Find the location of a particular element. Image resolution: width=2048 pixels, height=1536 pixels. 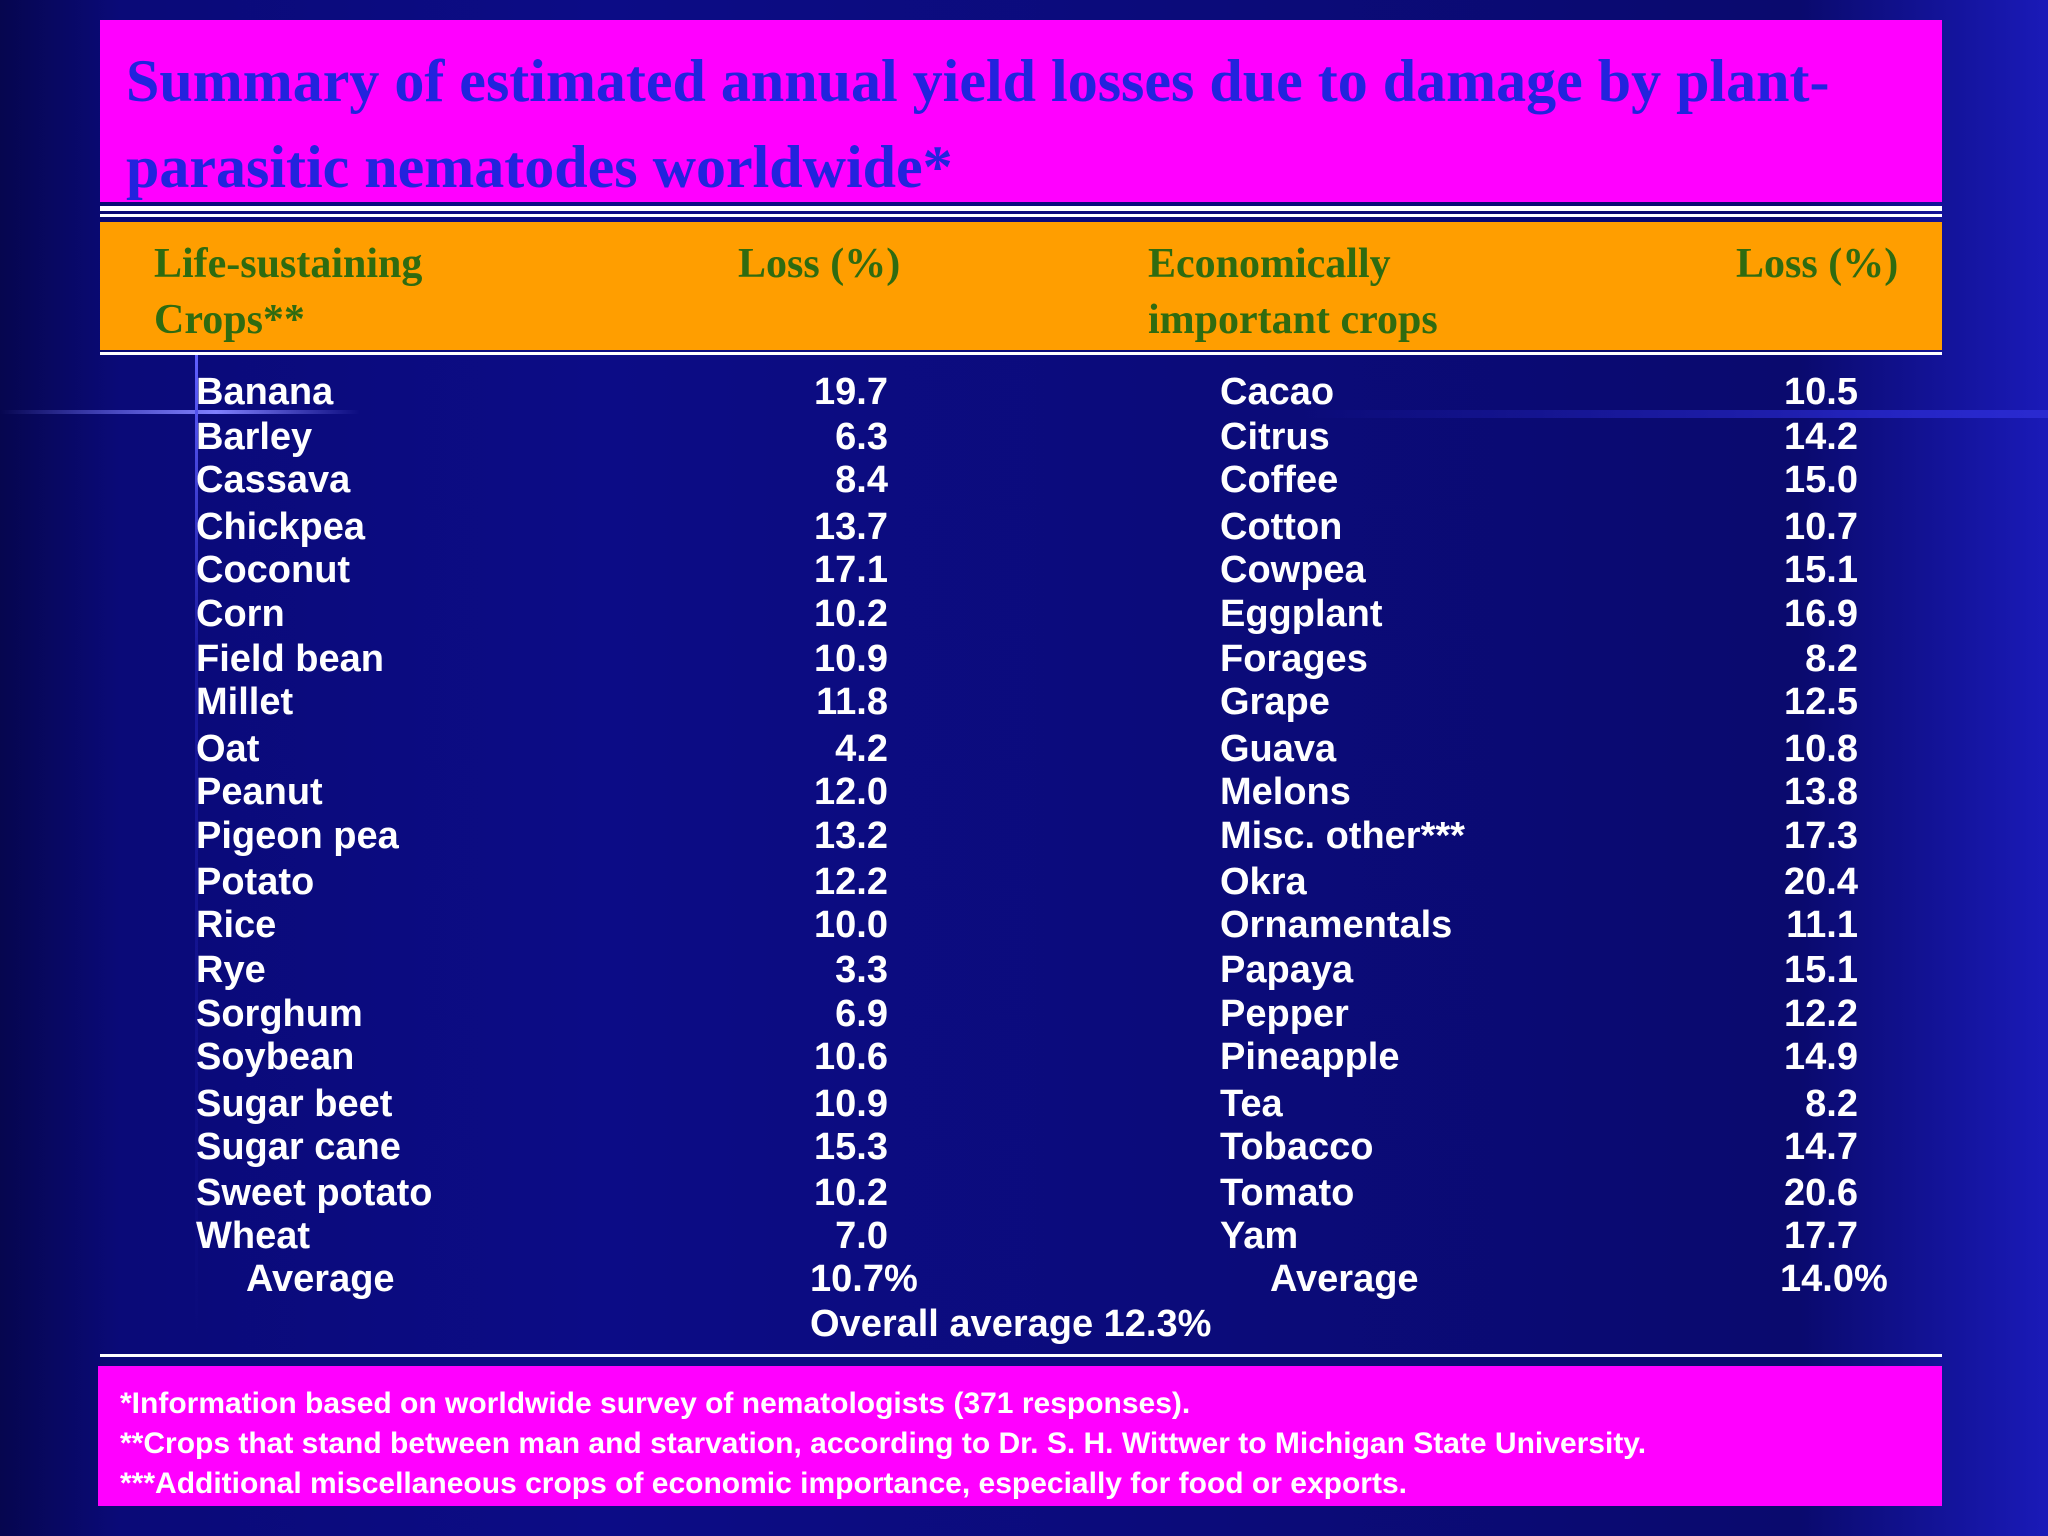

decorative-stripe is located at coordinates (1674, 414).